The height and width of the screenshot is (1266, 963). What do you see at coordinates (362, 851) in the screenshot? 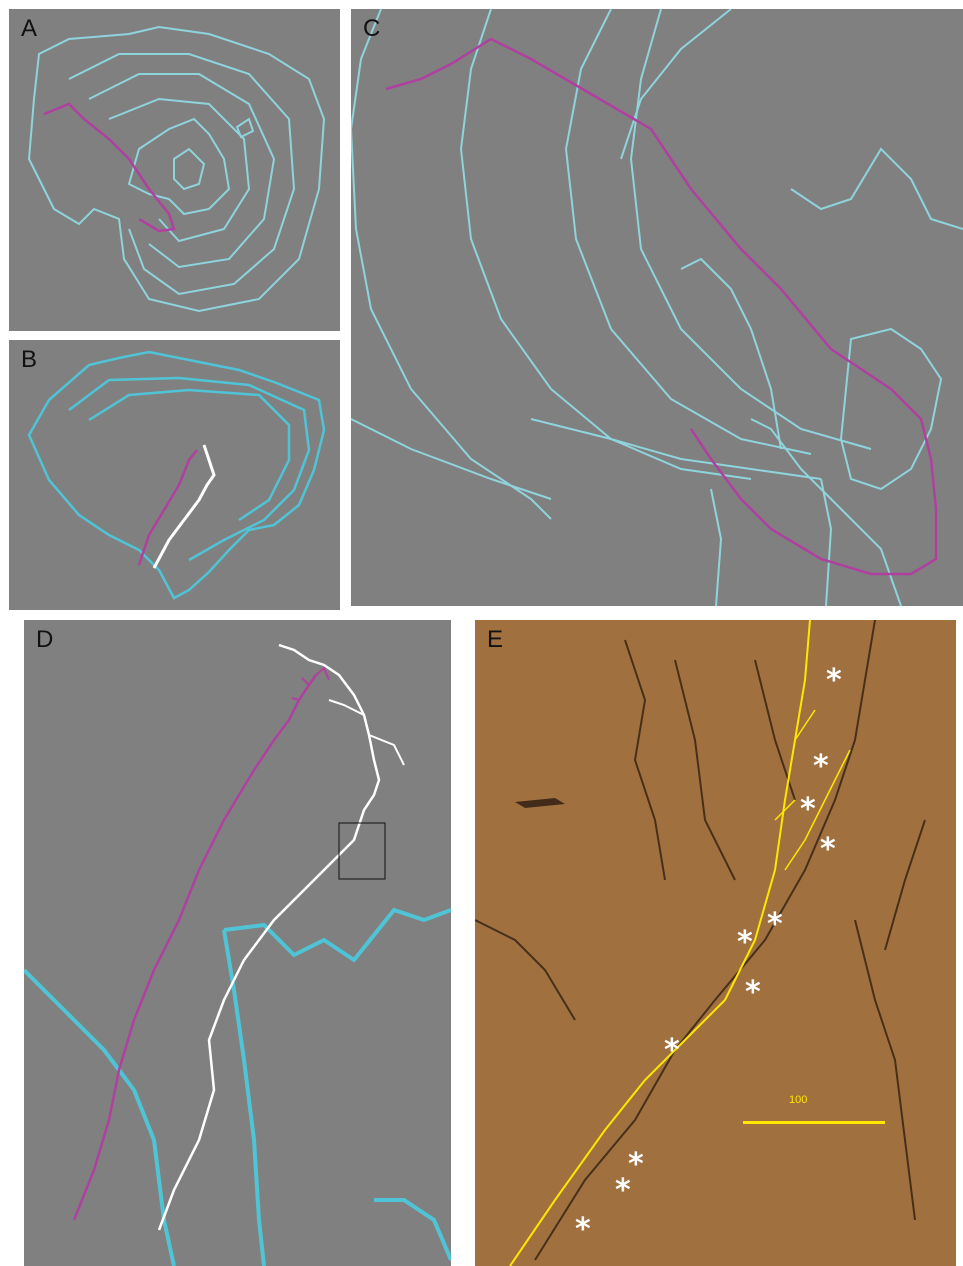
I see `inset-box` at bounding box center [362, 851].